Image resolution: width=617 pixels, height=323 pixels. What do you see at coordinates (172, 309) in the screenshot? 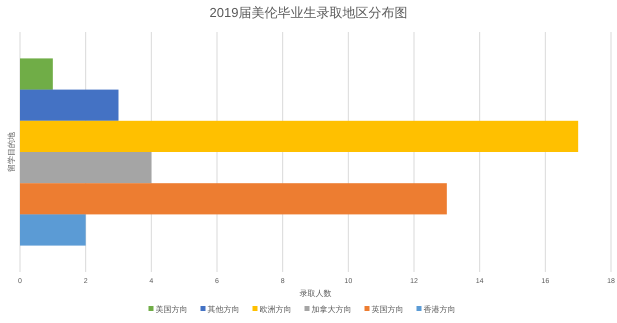
I see `legend-label: 美国方向` at bounding box center [172, 309].